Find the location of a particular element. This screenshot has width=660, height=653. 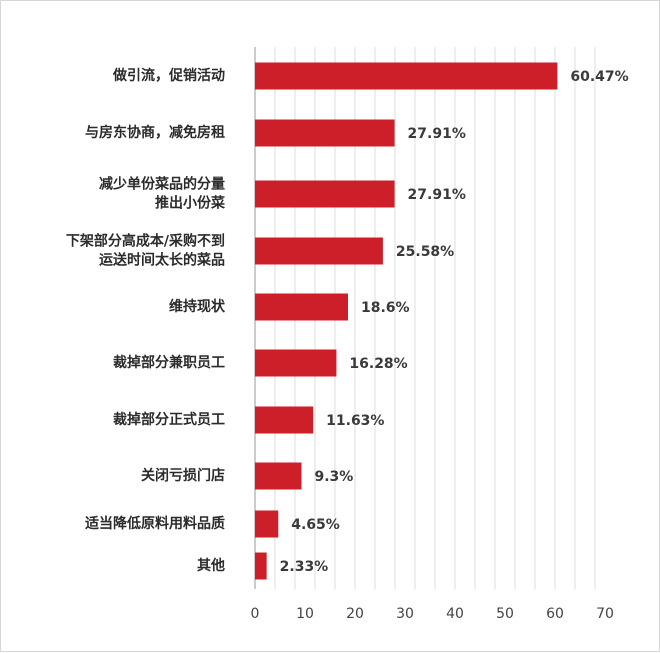

bar-group: 裁掉部分兼职员工 16.28% is located at coordinates (260, 363).